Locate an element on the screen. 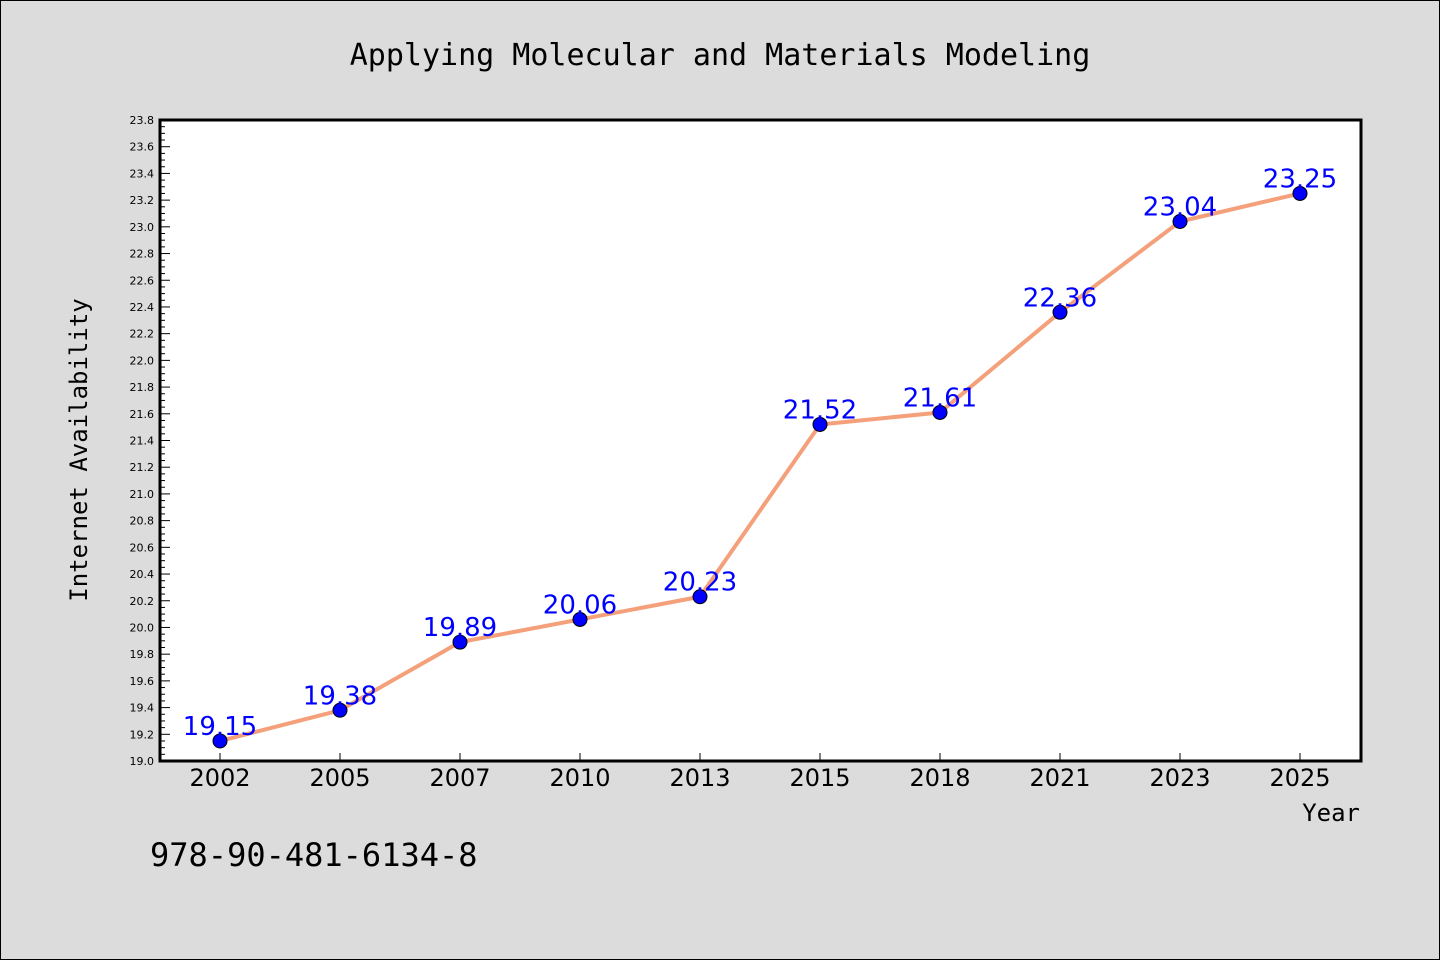 The height and width of the screenshot is (960, 1440). x-tick-label: 2015 is located at coordinates (819, 778).